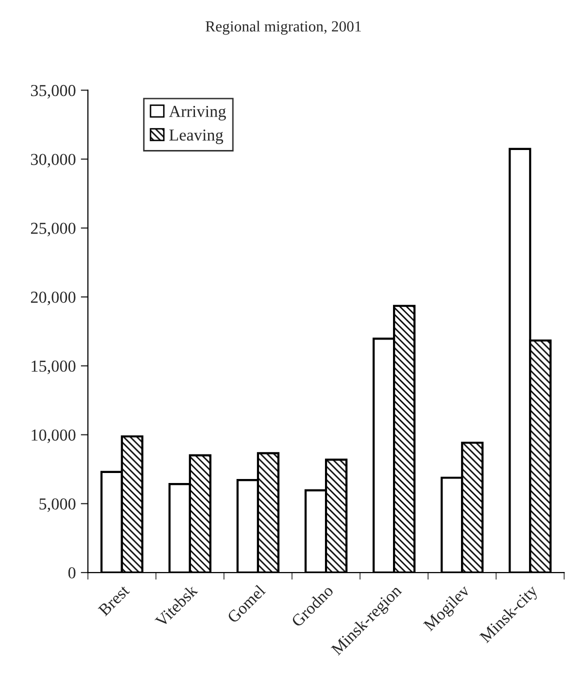  Describe the element at coordinates (196, 136) in the screenshot. I see `legend-label: Leaving` at that location.